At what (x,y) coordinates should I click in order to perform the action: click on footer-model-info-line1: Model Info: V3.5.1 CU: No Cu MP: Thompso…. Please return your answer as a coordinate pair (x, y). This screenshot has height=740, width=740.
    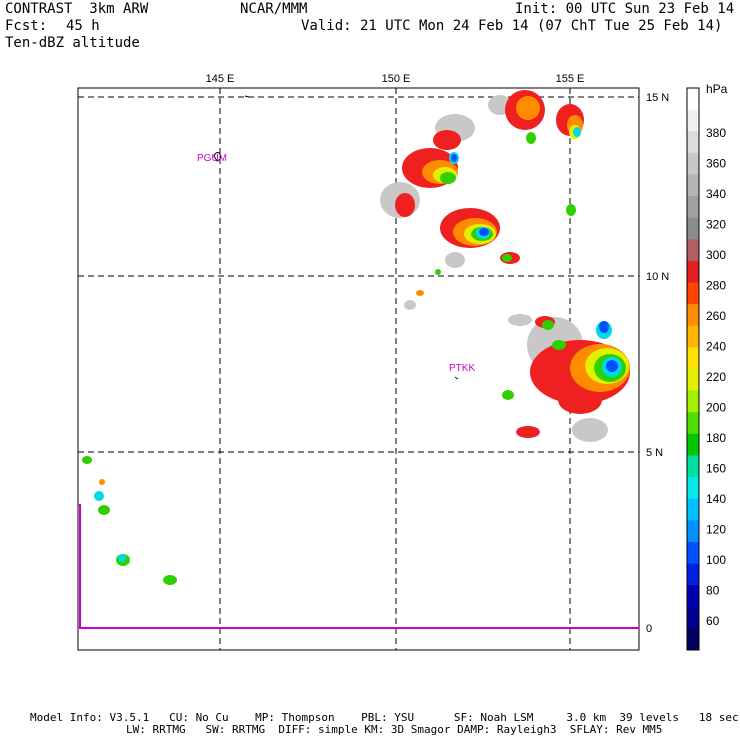
    Looking at the image, I should click on (384, 717).